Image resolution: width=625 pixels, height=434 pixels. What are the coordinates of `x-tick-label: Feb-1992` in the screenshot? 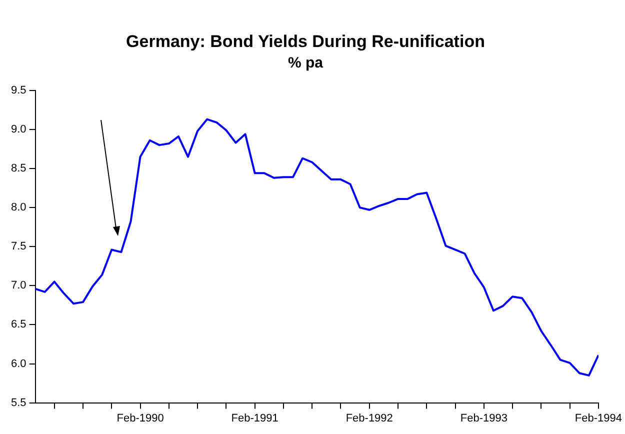 It's located at (369, 418).